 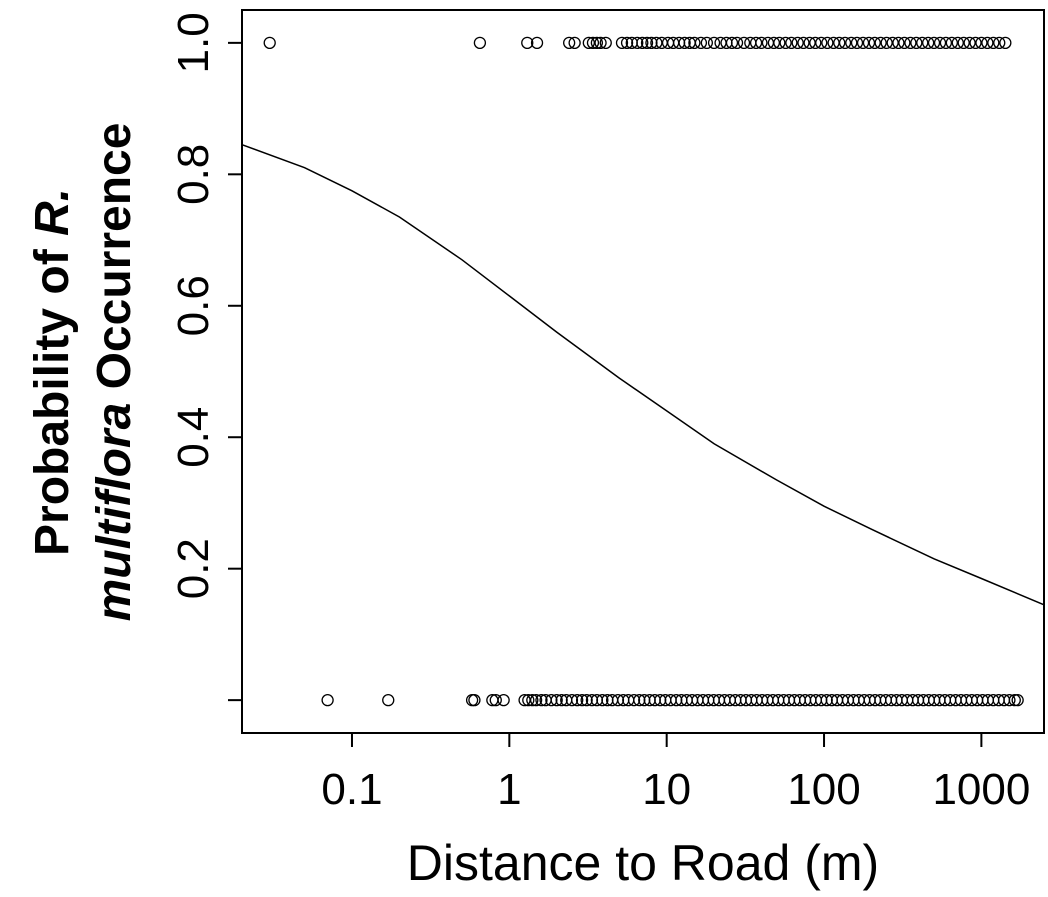 What do you see at coordinates (206, 357) in the screenshot?
I see `y-axis: 0.2 0.4 0.6 0.8 1.0` at bounding box center [206, 357].